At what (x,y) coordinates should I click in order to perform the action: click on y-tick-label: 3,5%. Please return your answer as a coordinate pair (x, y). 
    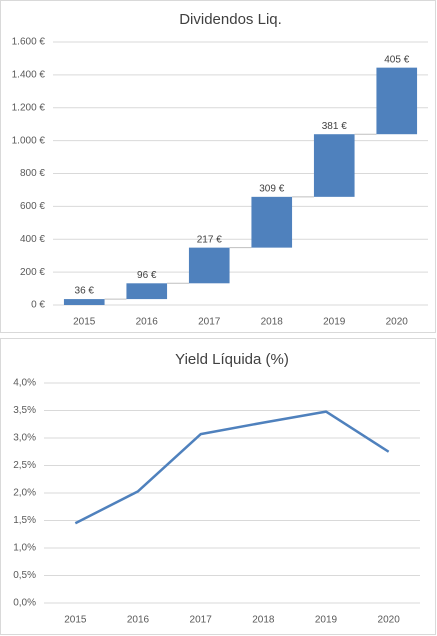
    Looking at the image, I should click on (24, 410).